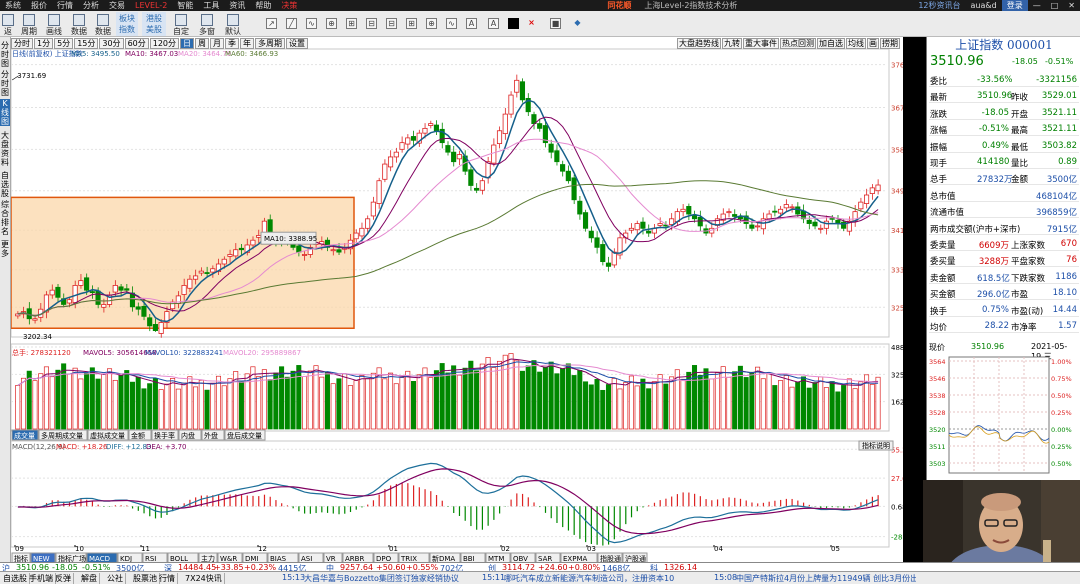 The image size is (1080, 584). What do you see at coordinates (185, 5) in the screenshot?
I see `menu-item-smart: 智能` at bounding box center [185, 5].